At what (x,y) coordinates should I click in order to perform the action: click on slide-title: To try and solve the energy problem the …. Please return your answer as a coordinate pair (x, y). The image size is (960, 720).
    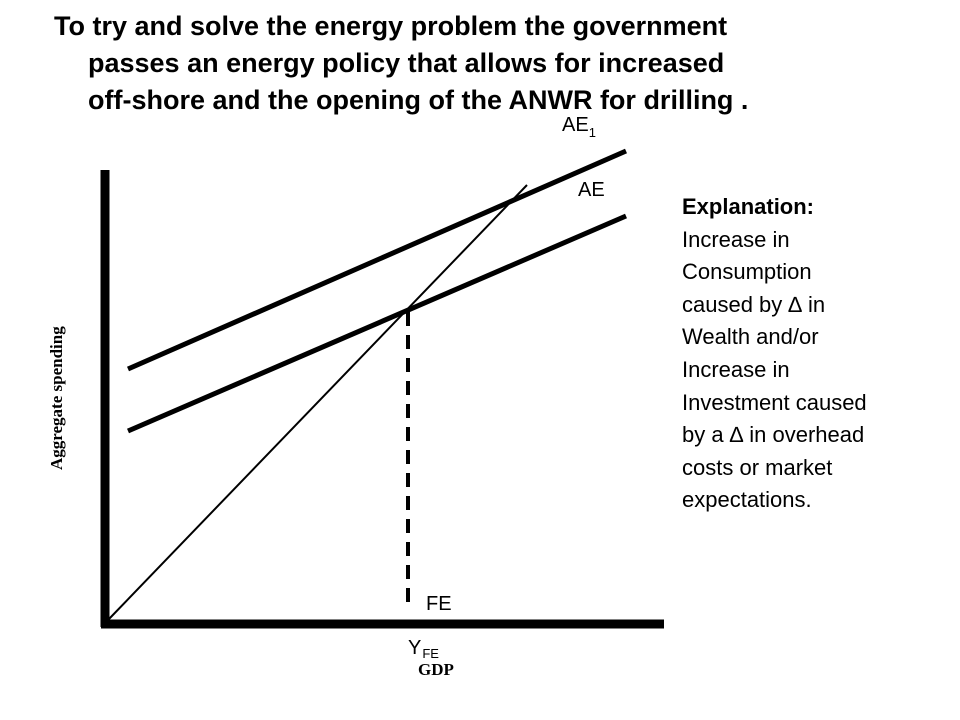
    Looking at the image, I should click on (494, 63).